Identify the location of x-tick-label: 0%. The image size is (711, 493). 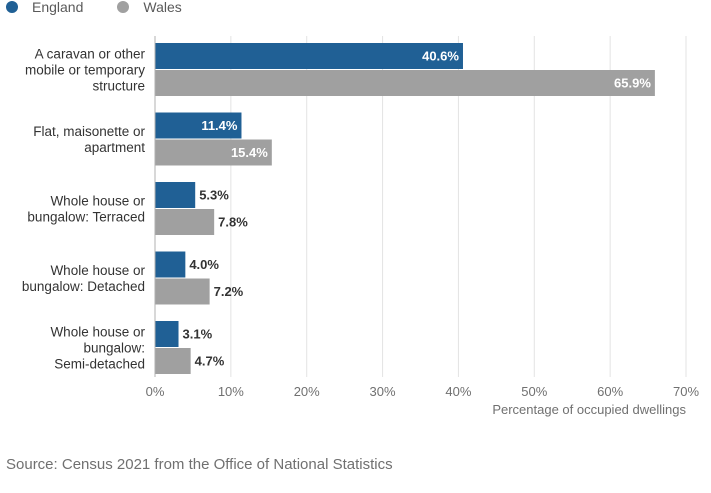
(155, 391).